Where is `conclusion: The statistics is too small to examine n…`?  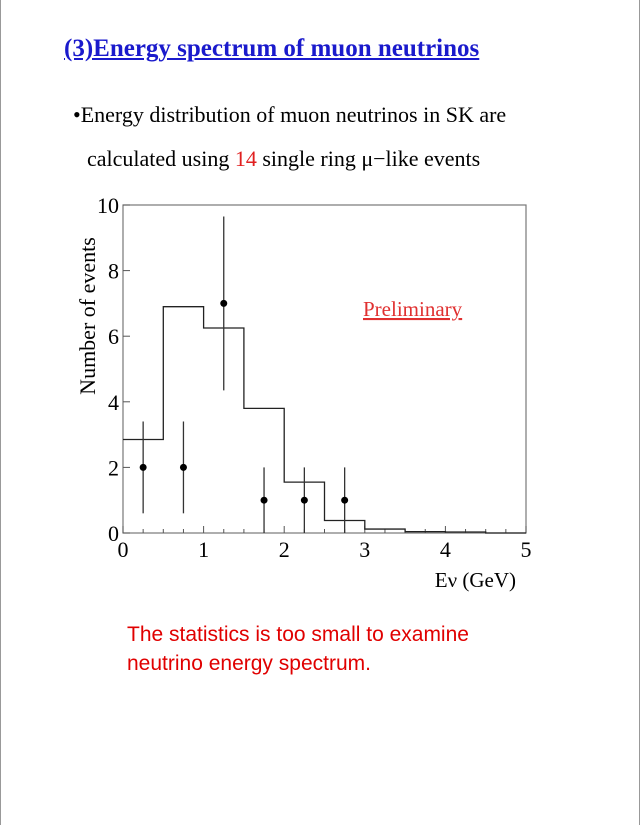 conclusion: The statistics is too small to examine n… is located at coordinates (298, 649).